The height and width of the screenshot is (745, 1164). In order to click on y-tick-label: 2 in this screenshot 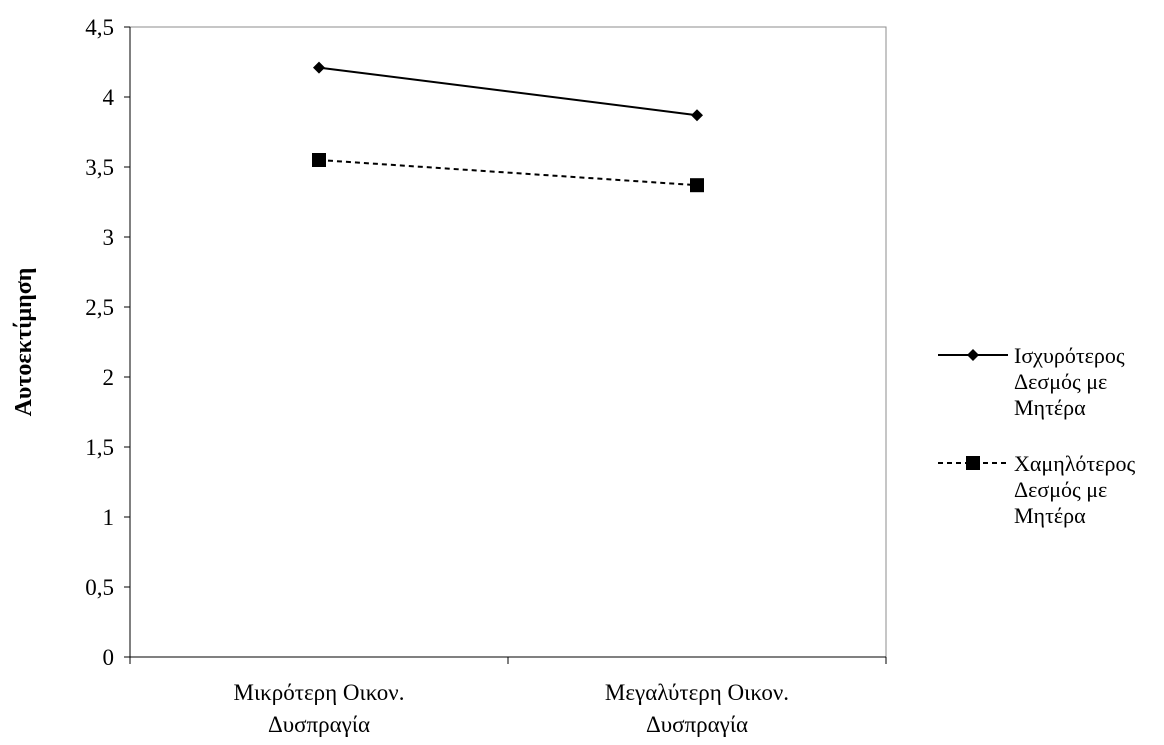, I will do `click(109, 377)`.